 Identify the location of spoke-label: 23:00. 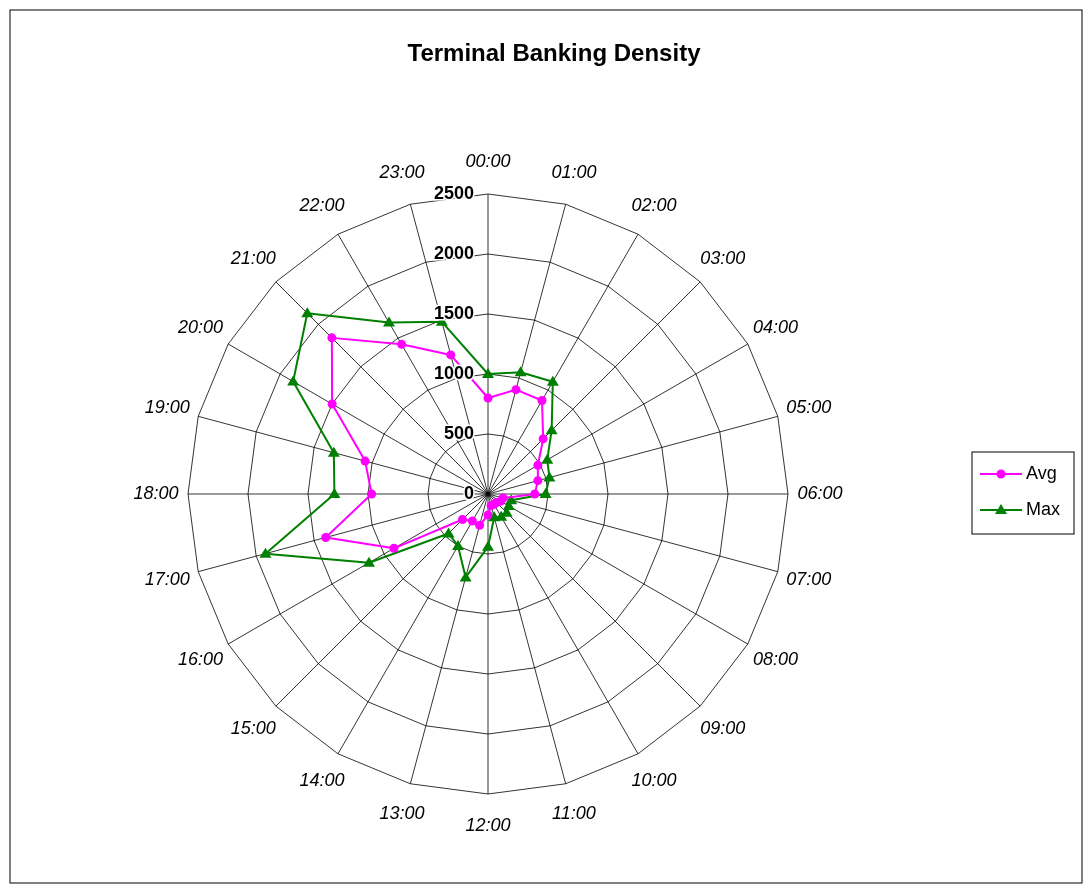
(401, 172).